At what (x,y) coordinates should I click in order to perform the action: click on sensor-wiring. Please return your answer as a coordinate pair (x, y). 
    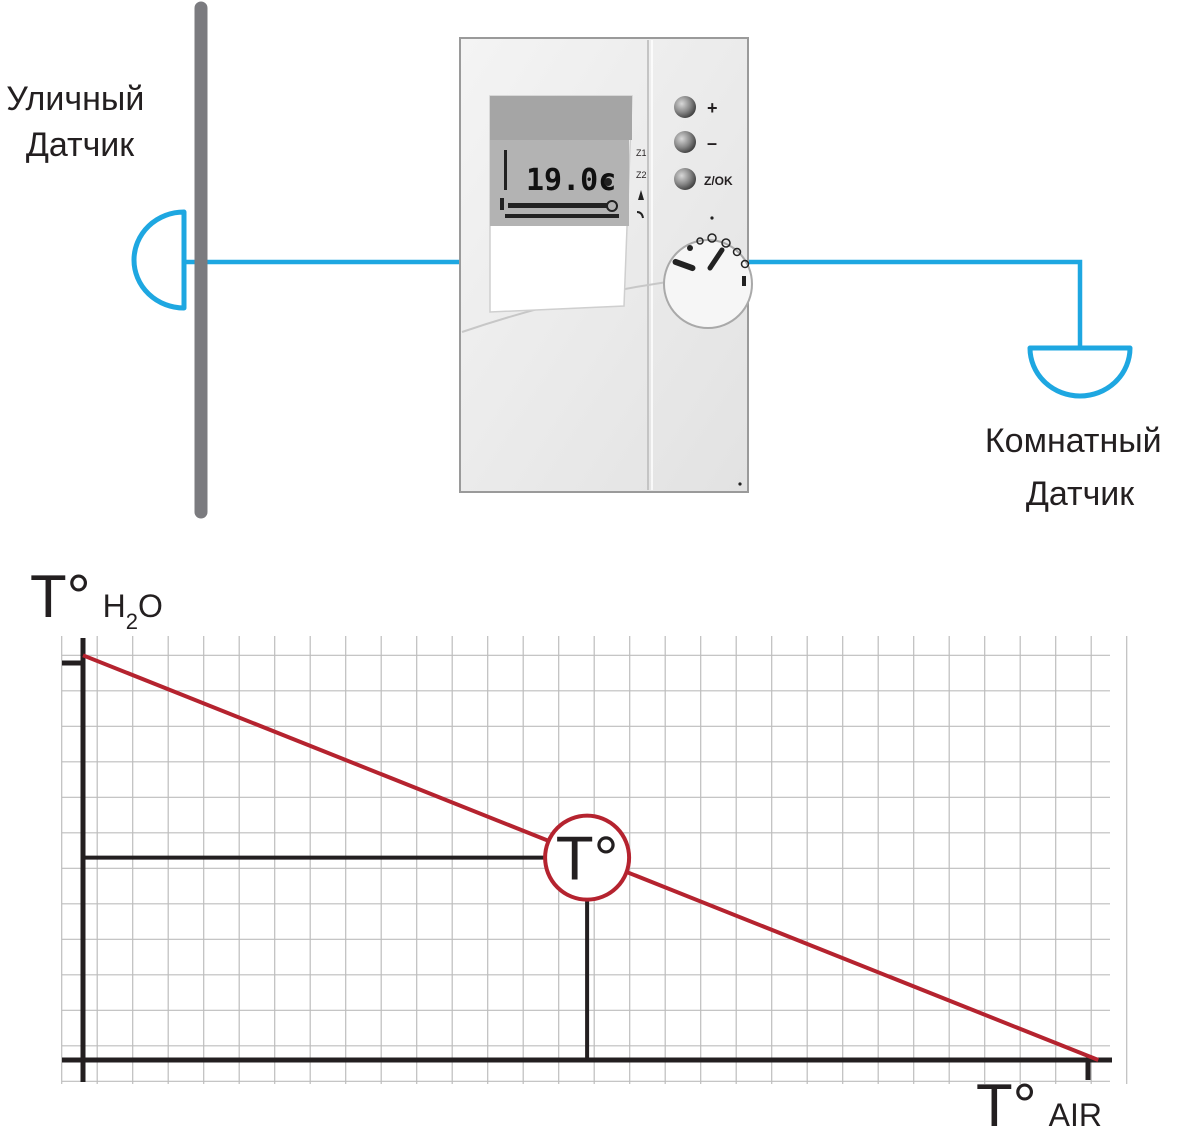
    Looking at the image, I should click on (632, 302).